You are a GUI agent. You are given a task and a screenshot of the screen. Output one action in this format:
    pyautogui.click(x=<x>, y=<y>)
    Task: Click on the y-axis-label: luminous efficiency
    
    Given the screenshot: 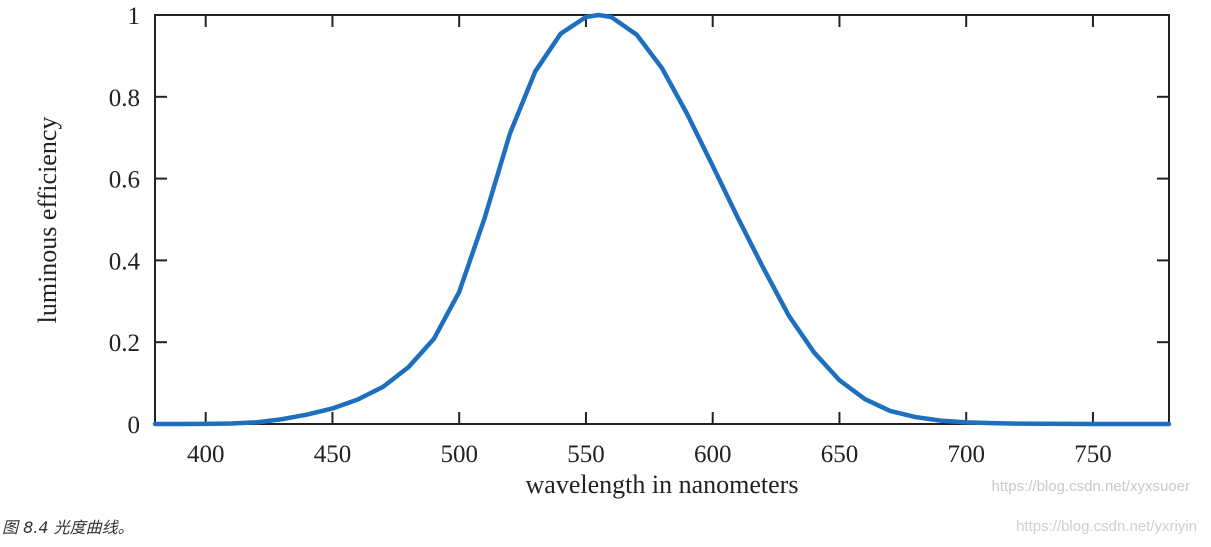 What is the action you would take?
    pyautogui.click(x=47, y=220)
    